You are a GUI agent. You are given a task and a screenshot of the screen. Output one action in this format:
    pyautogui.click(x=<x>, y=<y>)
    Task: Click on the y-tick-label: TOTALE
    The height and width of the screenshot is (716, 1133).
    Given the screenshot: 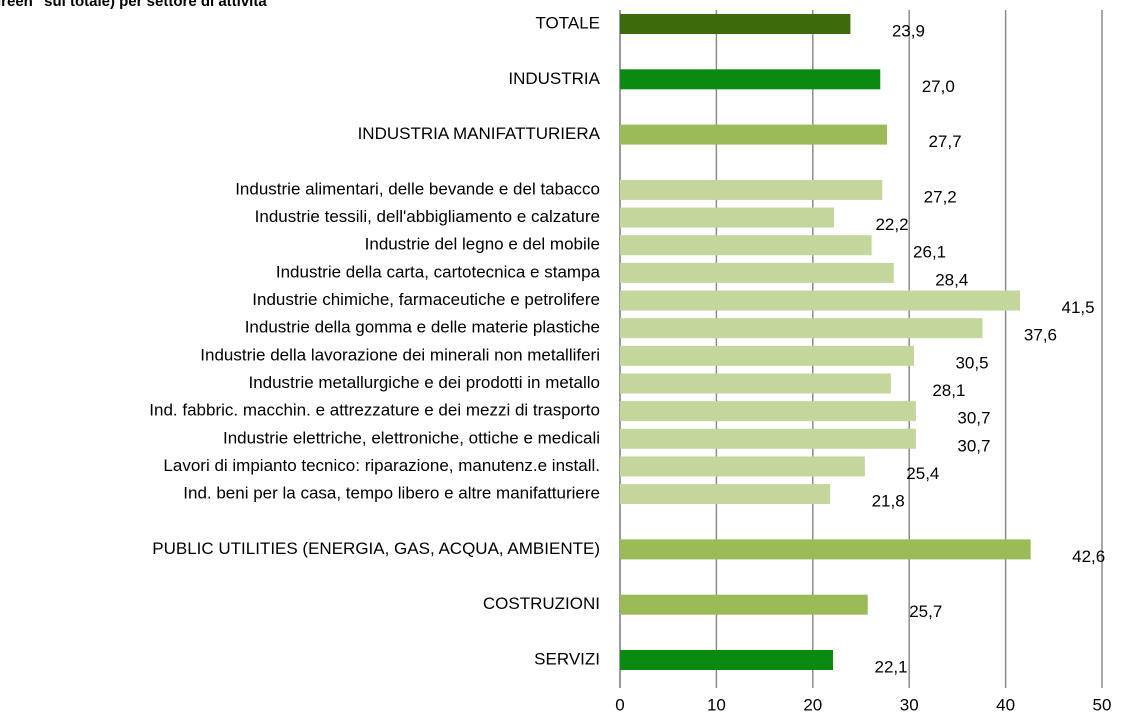 What is the action you would take?
    pyautogui.click(x=567, y=22)
    